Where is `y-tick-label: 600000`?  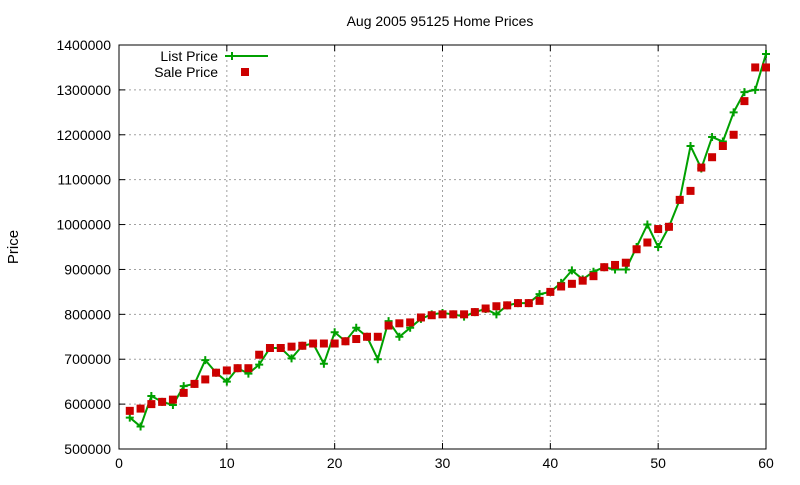 y-tick-label: 600000 is located at coordinates (87, 404).